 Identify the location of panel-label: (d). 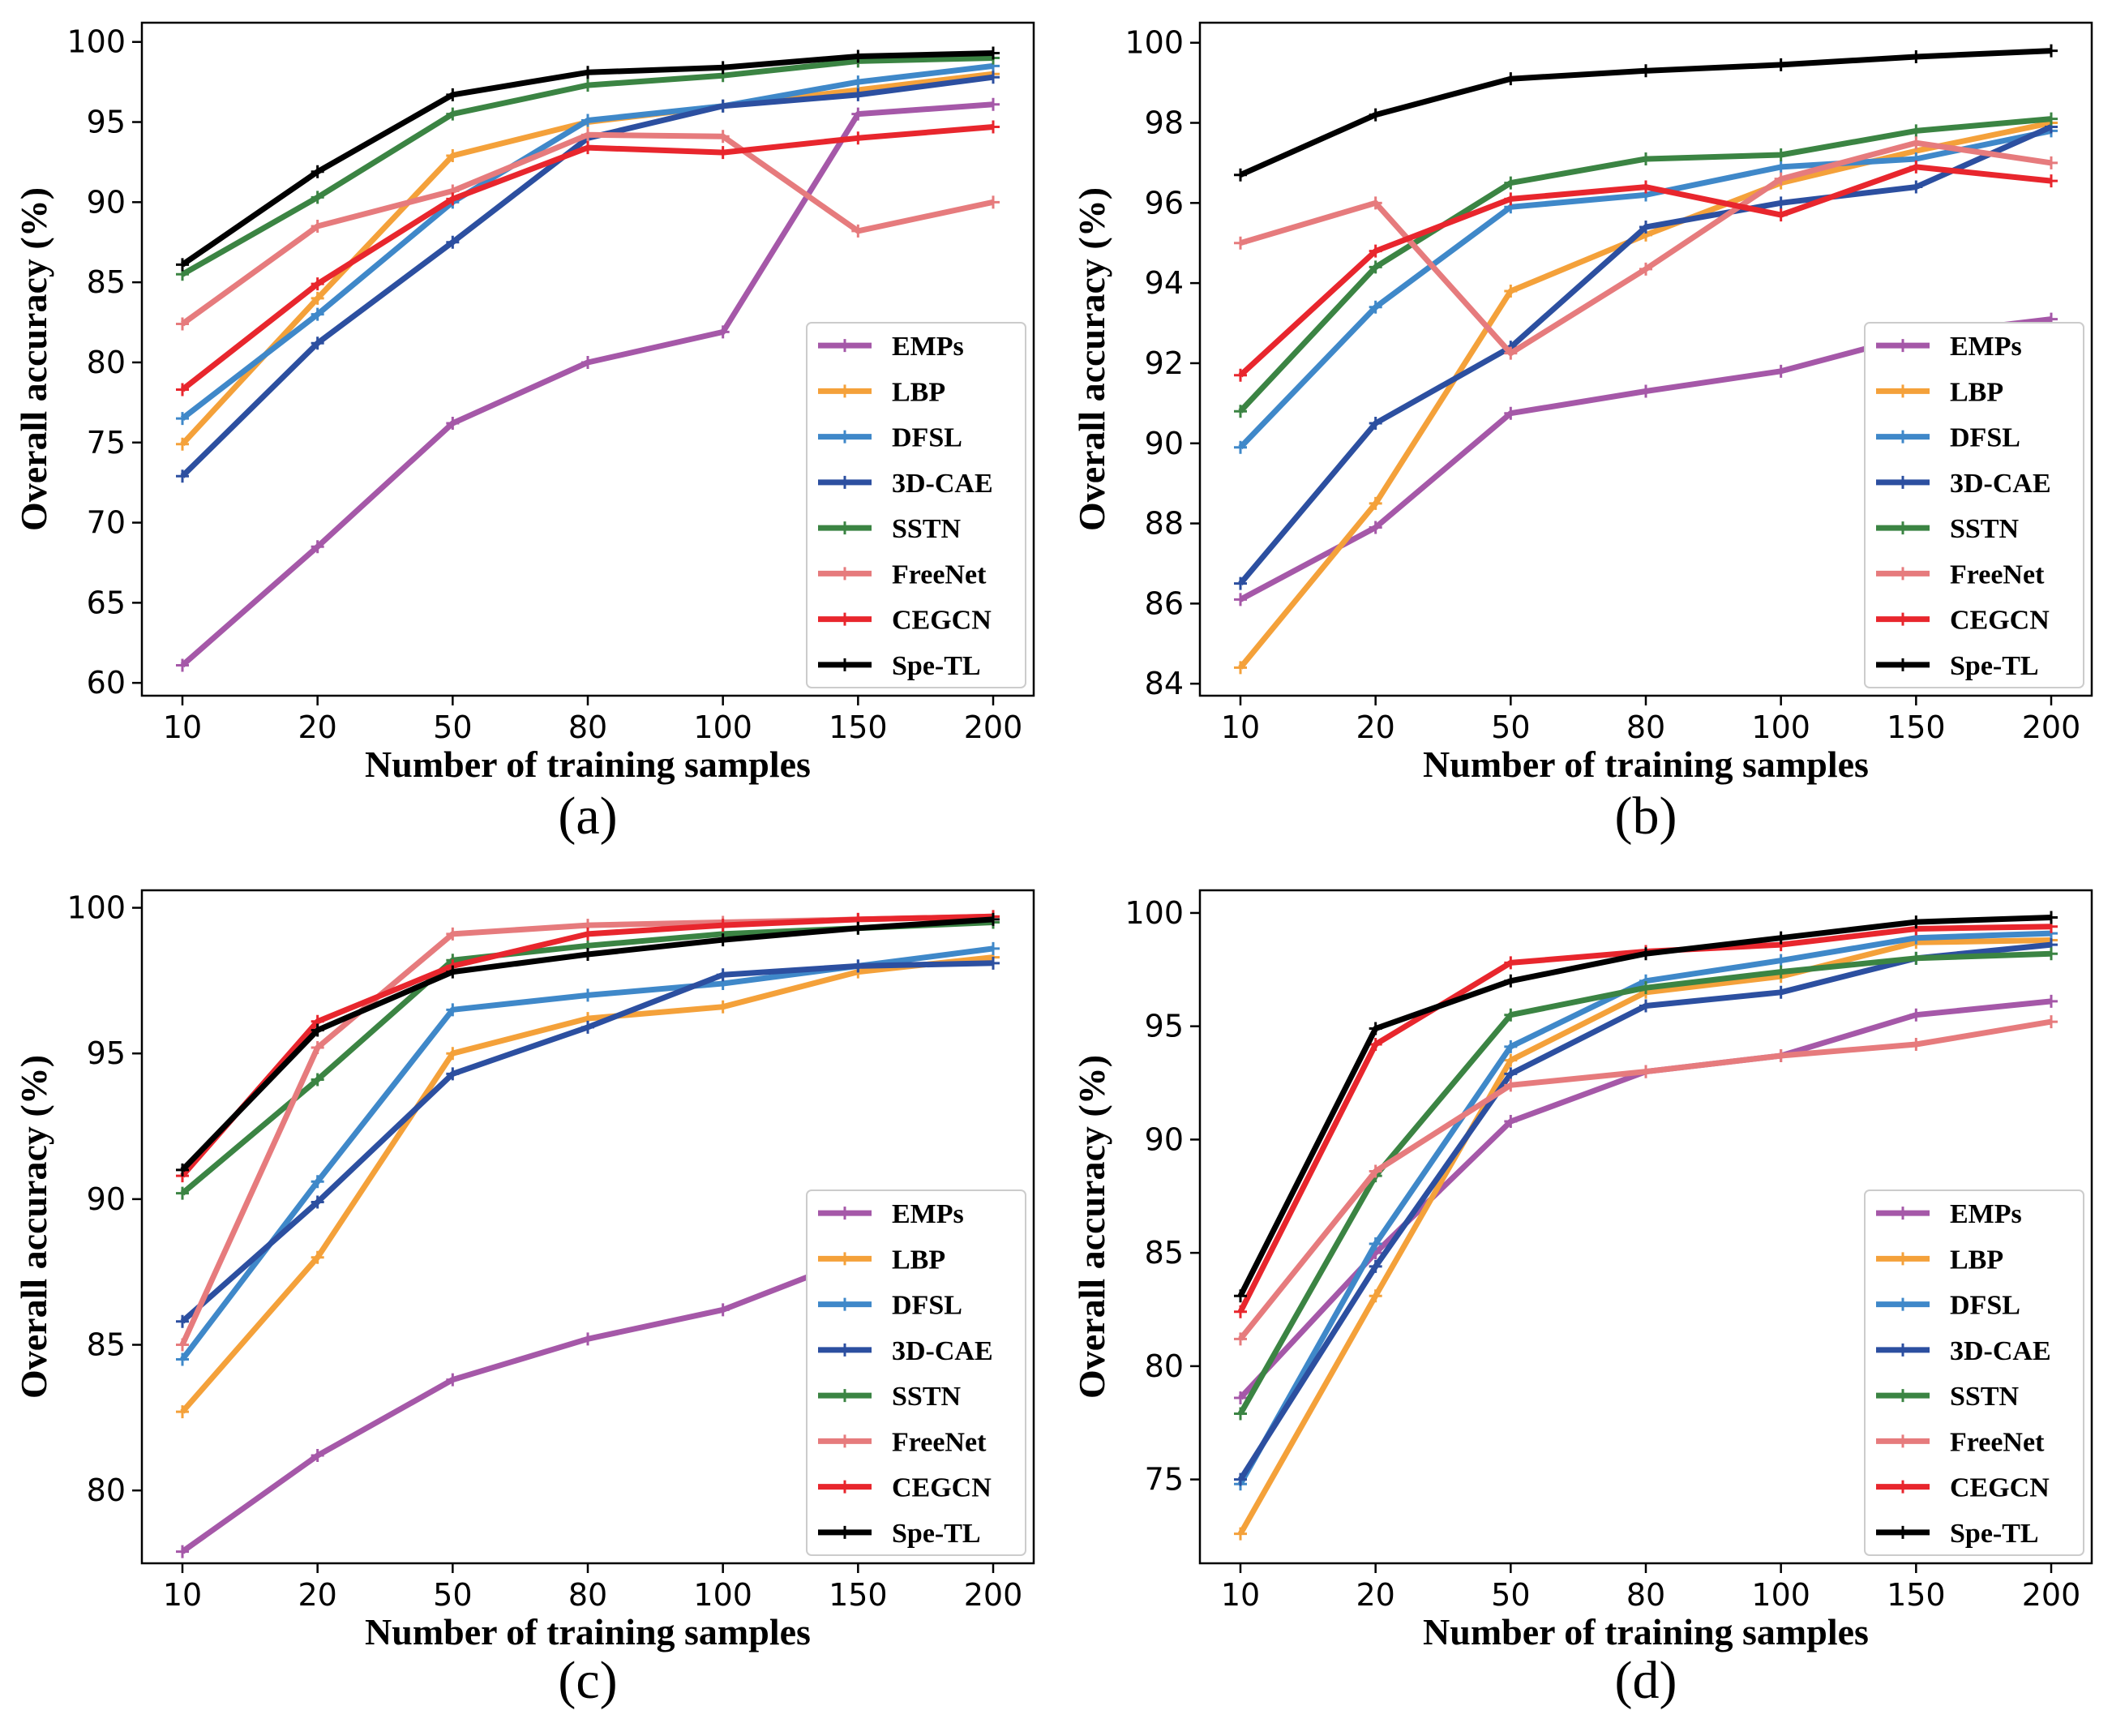
(1646, 1681).